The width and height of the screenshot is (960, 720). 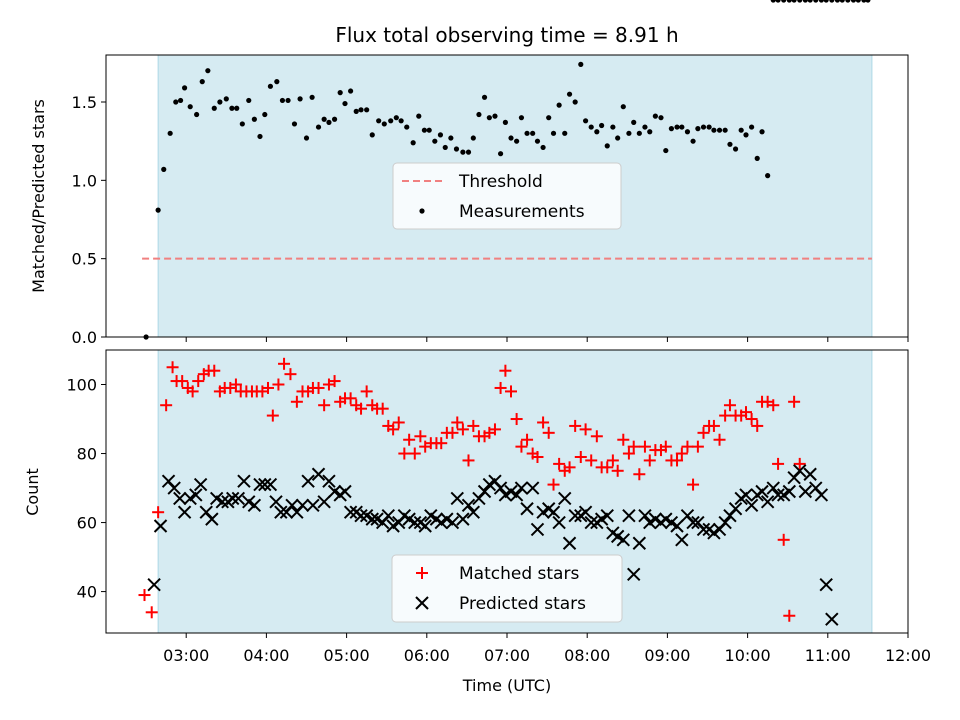 What do you see at coordinates (84, 259) in the screenshot?
I see `y-tick-label: 0.5` at bounding box center [84, 259].